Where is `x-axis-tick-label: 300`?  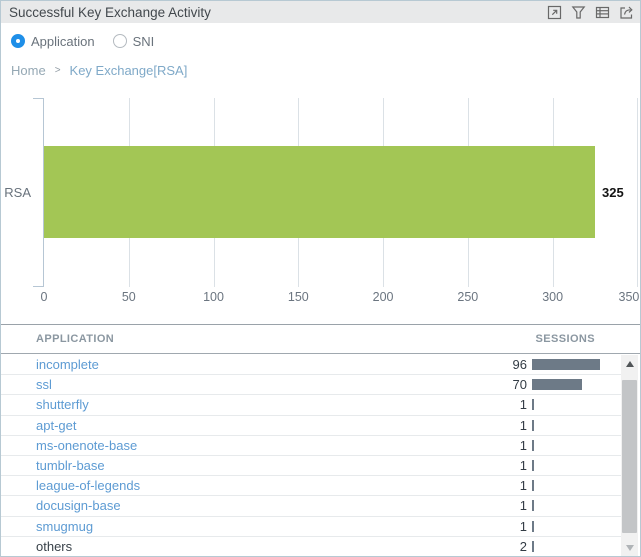 x-axis-tick-label: 300 is located at coordinates (553, 297).